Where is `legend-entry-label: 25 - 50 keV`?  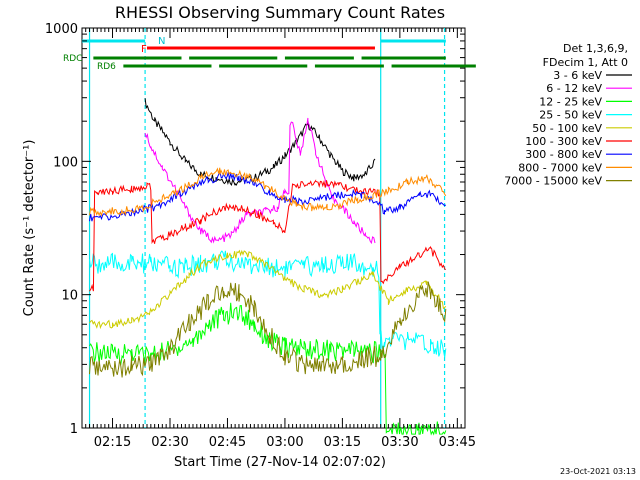
legend-entry-label: 25 - 50 keV is located at coordinates (570, 115).